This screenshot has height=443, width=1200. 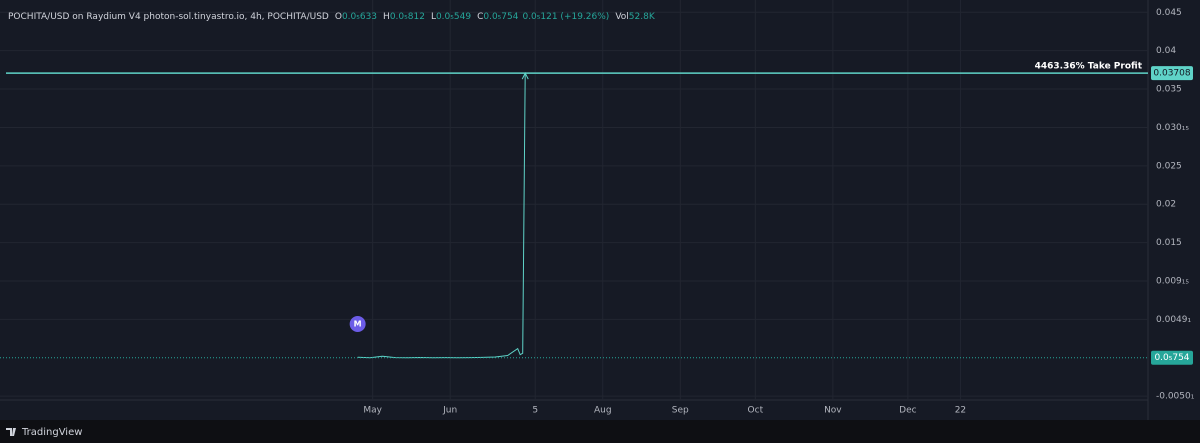 What do you see at coordinates (1169, 166) in the screenshot?
I see `y-tick-label: 0.025` at bounding box center [1169, 166].